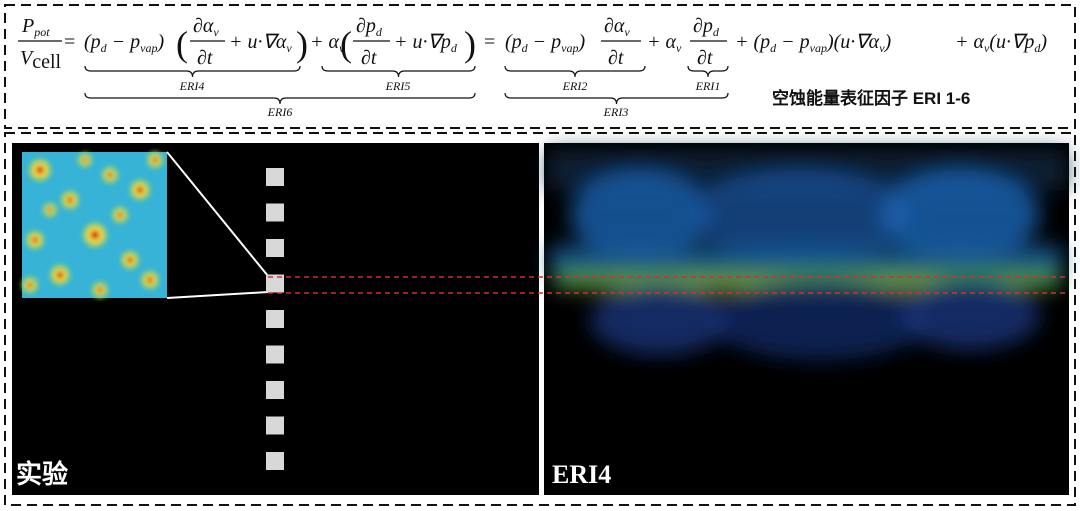 This screenshot has height=511, width=1080. I want to click on brace-label: ERI5, so click(398, 86).